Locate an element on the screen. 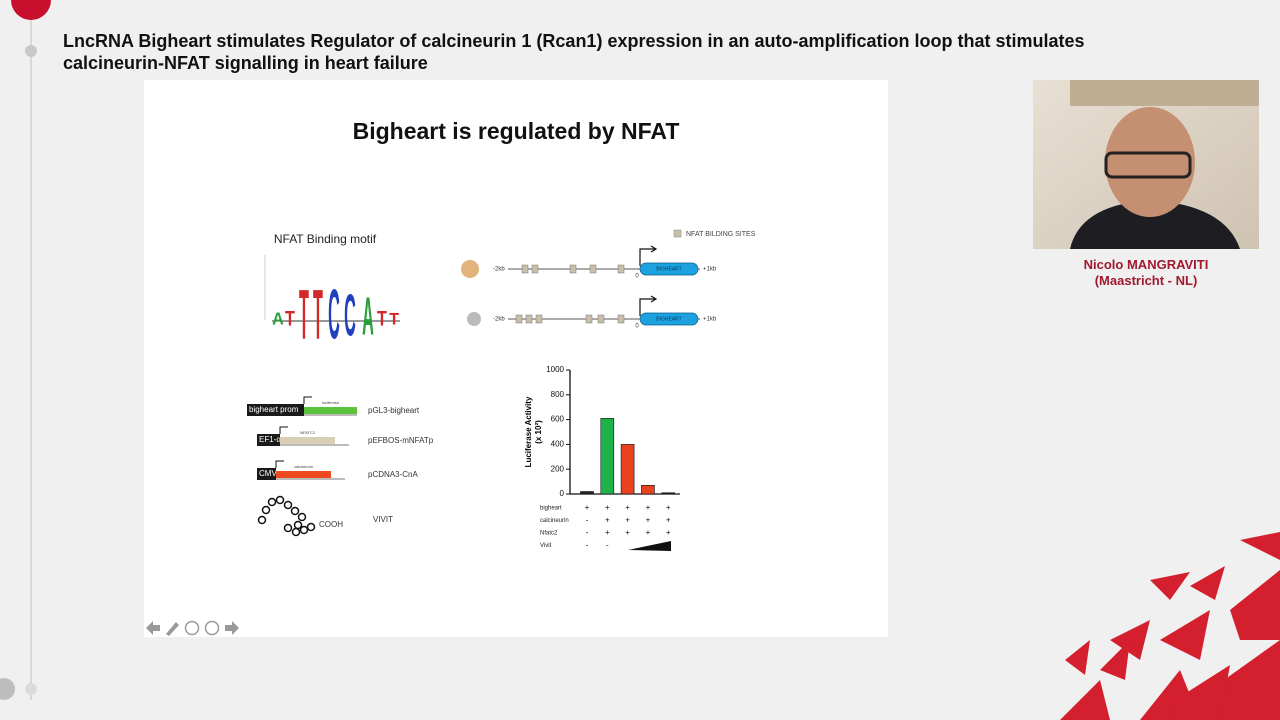  nav is located at coordinates (192, 628).